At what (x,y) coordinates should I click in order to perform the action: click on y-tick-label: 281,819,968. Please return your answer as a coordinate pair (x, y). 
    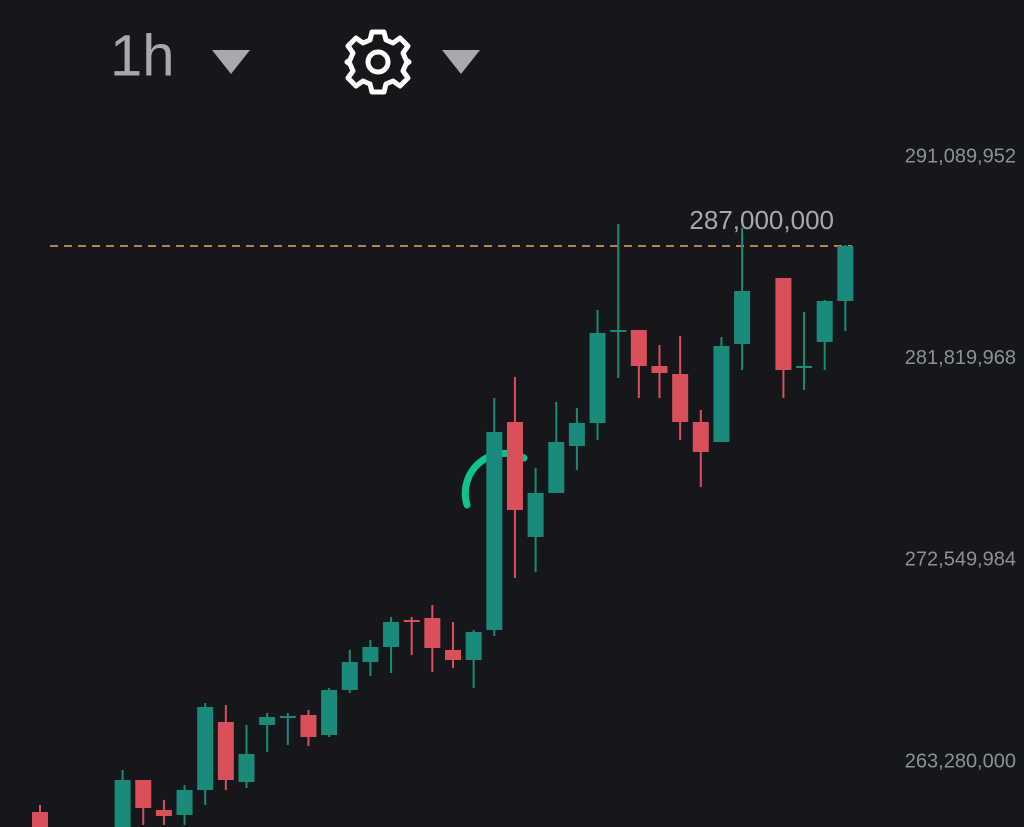
    Looking at the image, I should click on (960, 358).